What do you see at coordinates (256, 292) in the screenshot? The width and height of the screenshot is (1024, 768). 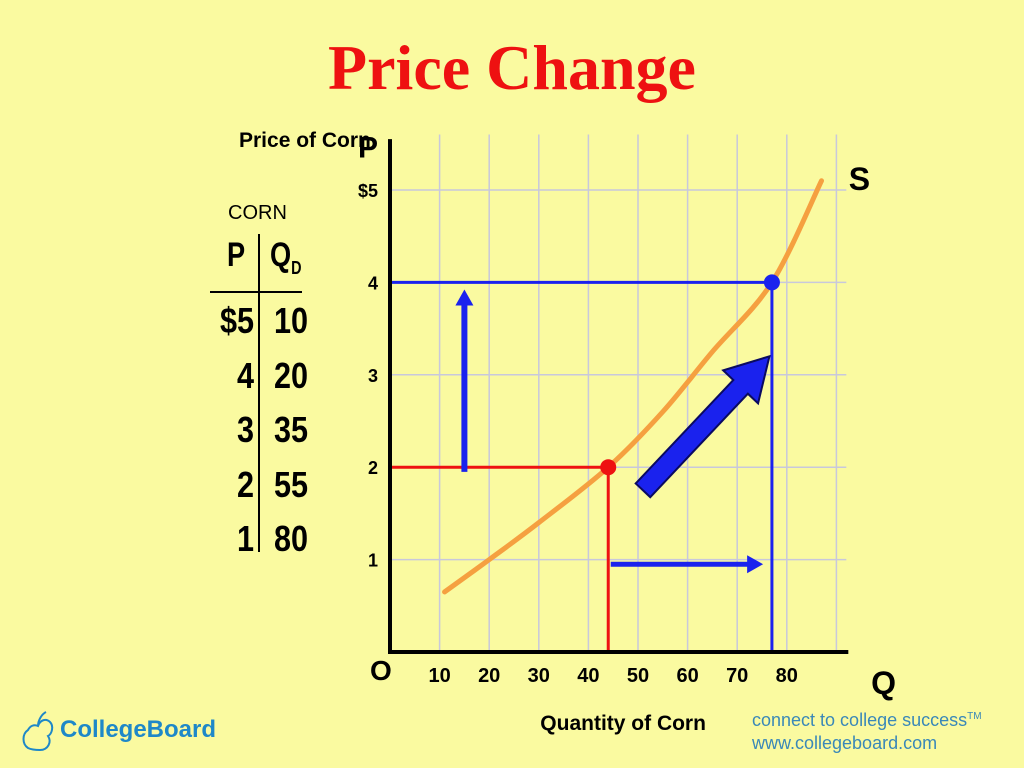 I see `table-divider-horizontal` at bounding box center [256, 292].